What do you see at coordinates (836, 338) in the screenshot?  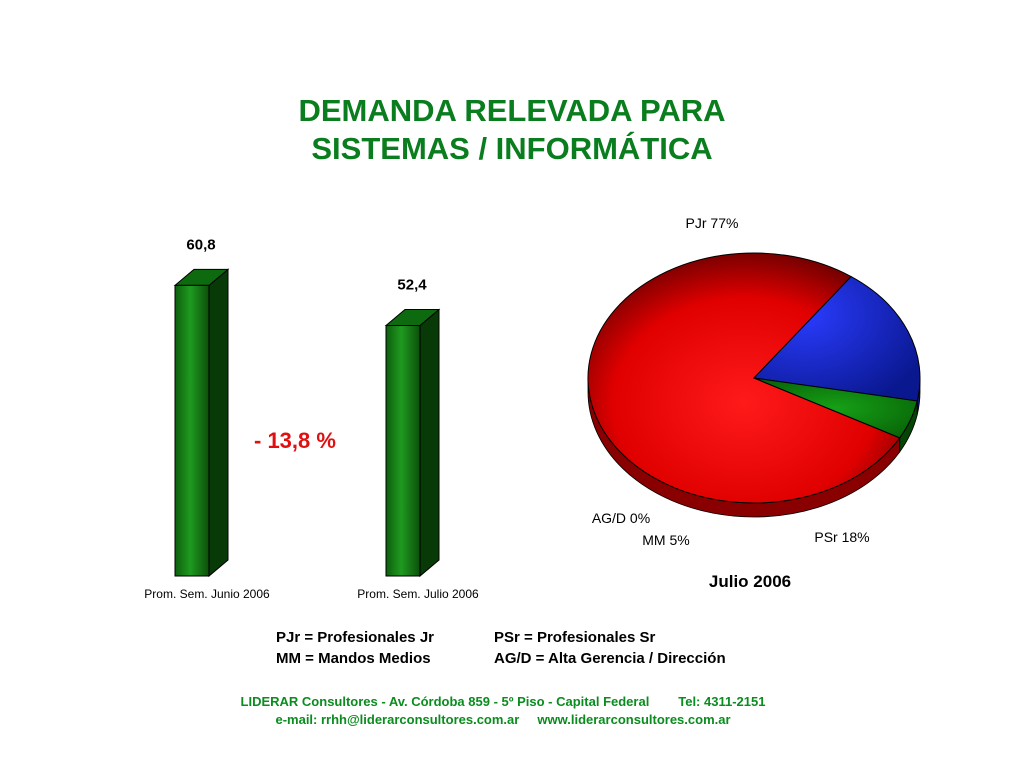 I see `pie-slice-psr` at bounding box center [836, 338].